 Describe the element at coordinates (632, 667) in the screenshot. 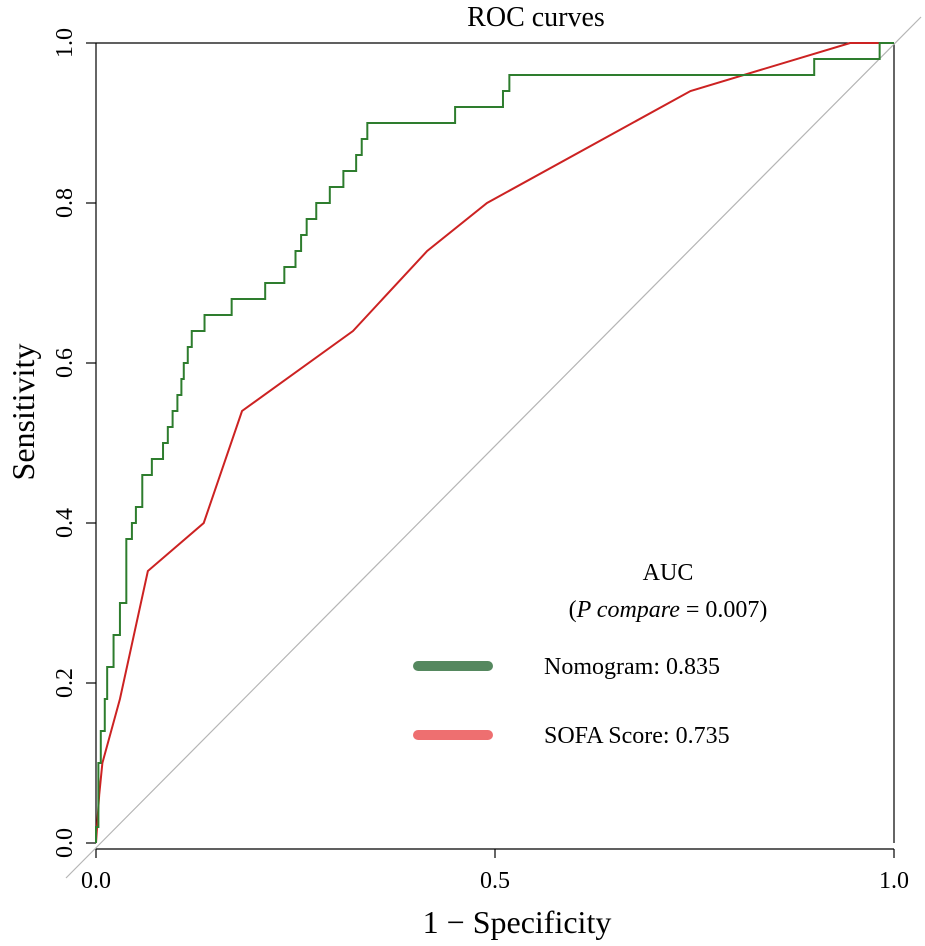

I see `legend-label-nomogram: Nomogram: 0.835` at that location.